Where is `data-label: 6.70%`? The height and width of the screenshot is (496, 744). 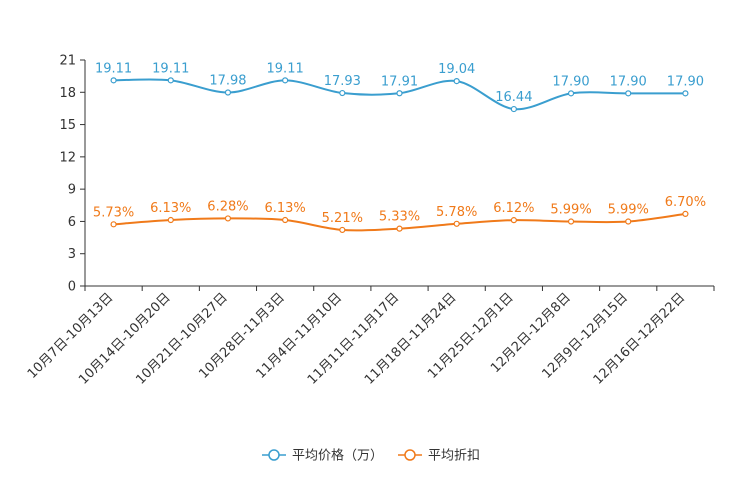
data-label: 6.70% is located at coordinates (685, 202).